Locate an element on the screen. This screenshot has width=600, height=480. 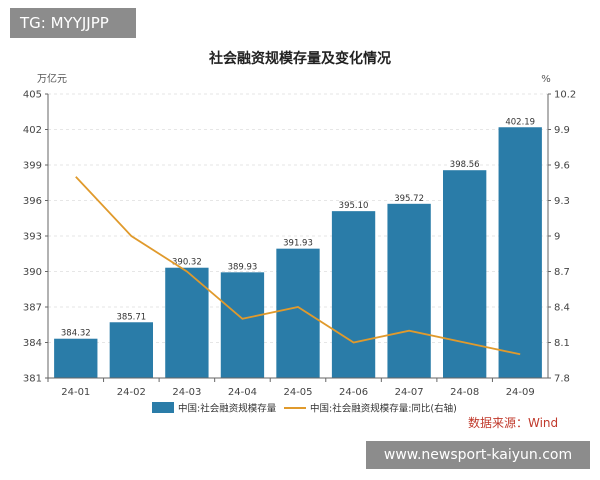
x-tick-label: 24-03 is located at coordinates (186, 392).